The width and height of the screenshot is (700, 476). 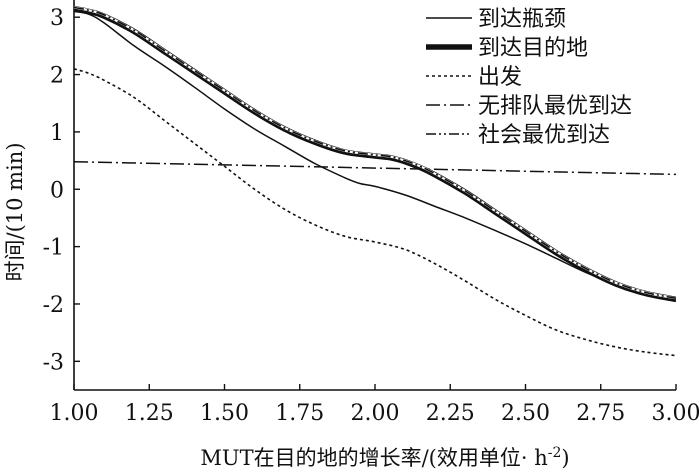 I want to click on legend-label: 出发, so click(x=500, y=77).